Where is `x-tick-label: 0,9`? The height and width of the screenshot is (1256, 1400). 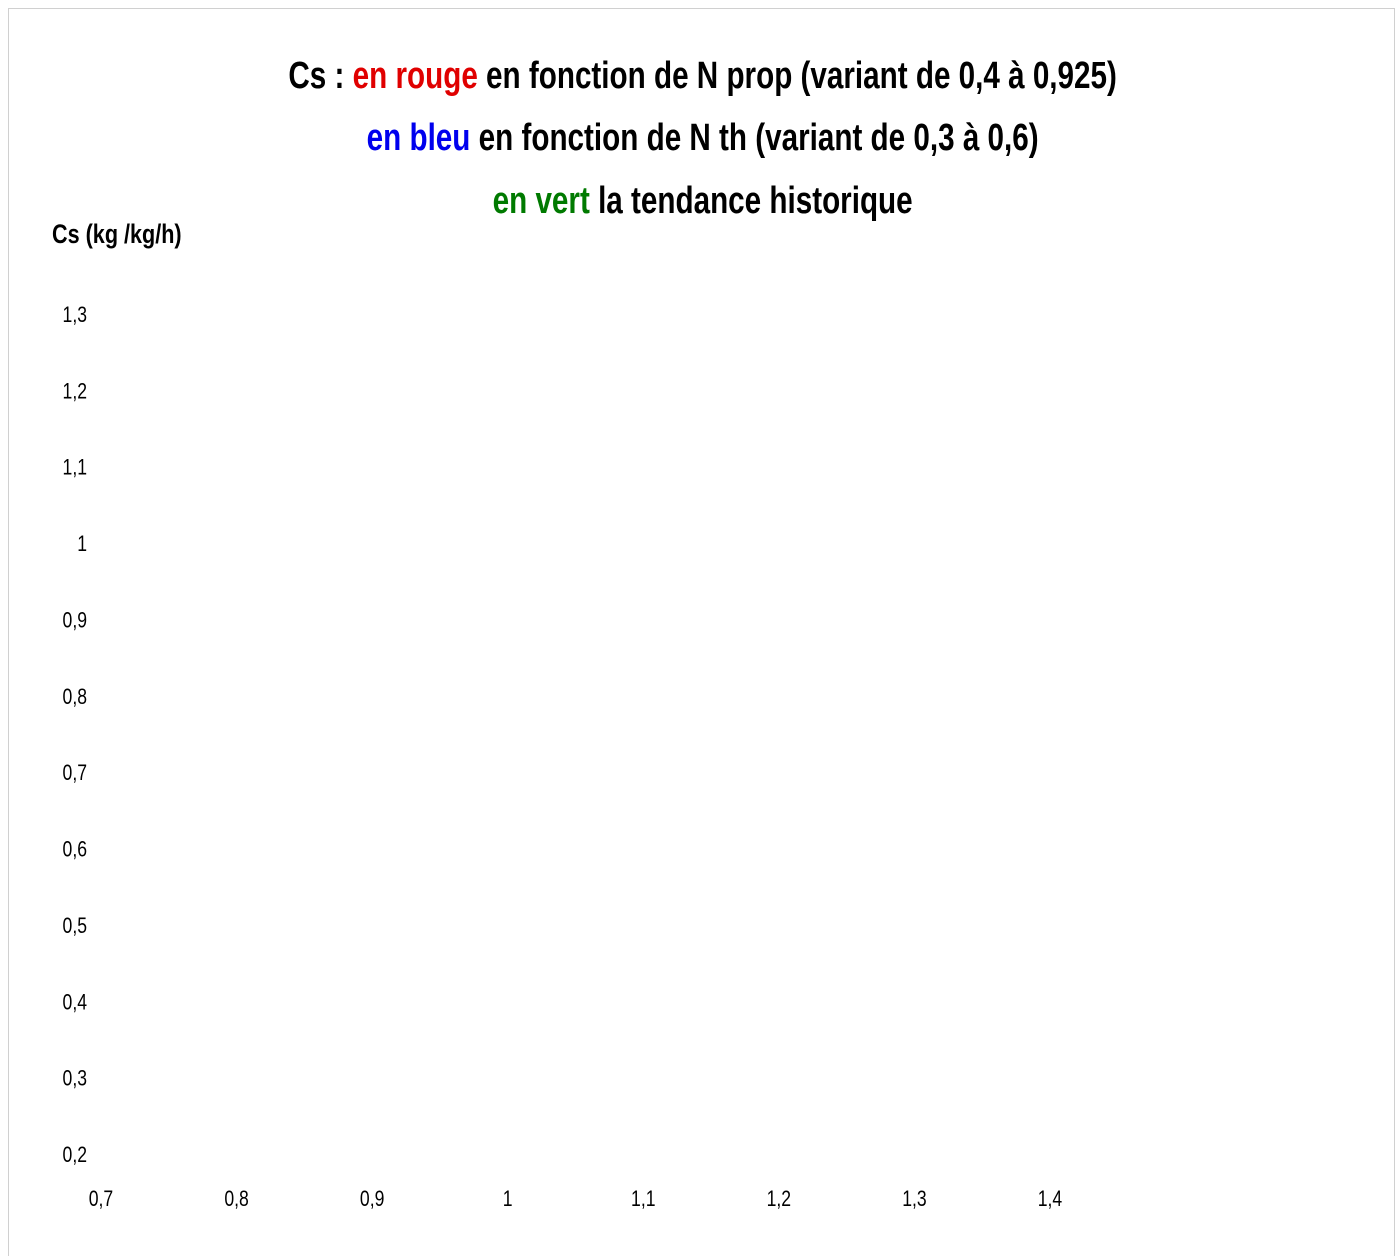
x-tick-label: 0,9 is located at coordinates (372, 1199).